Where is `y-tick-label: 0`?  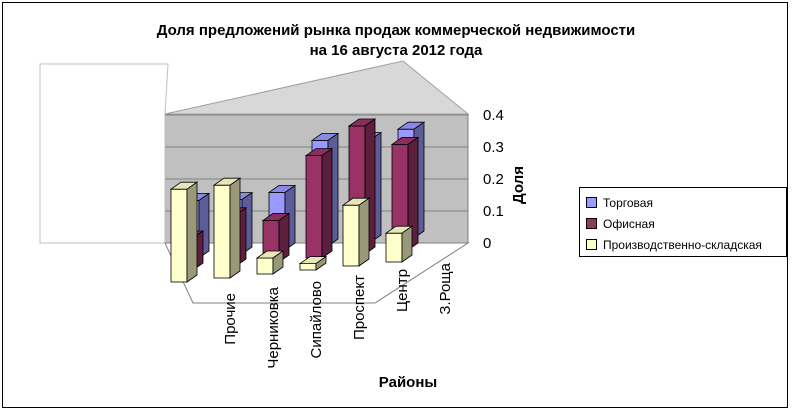 y-tick-label: 0 is located at coordinates (487, 243).